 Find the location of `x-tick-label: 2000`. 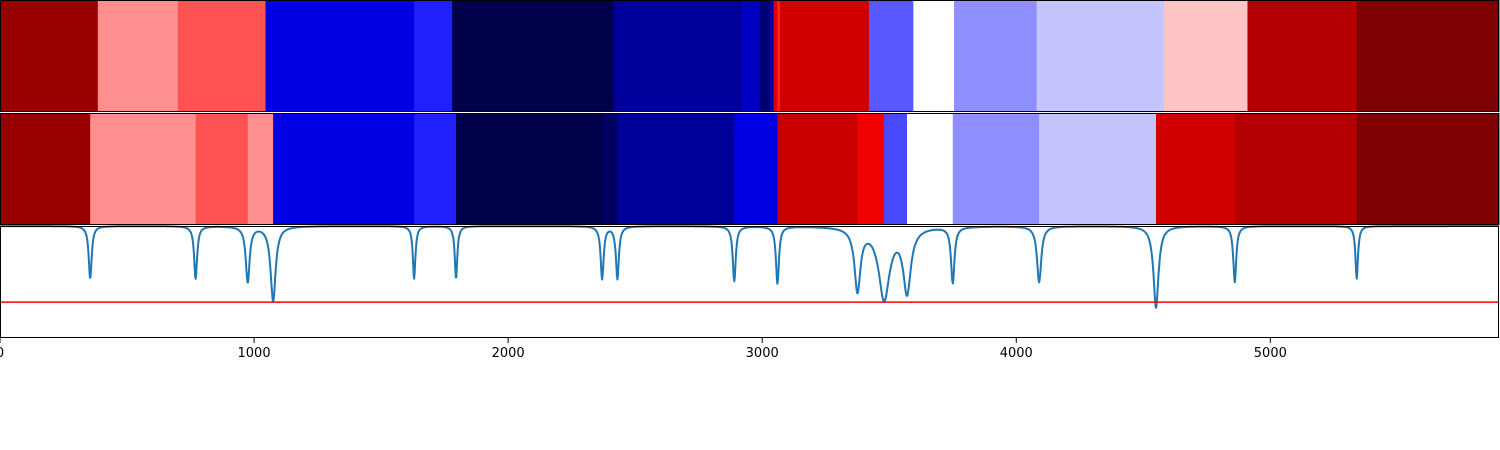

x-tick-label: 2000 is located at coordinates (508, 353).